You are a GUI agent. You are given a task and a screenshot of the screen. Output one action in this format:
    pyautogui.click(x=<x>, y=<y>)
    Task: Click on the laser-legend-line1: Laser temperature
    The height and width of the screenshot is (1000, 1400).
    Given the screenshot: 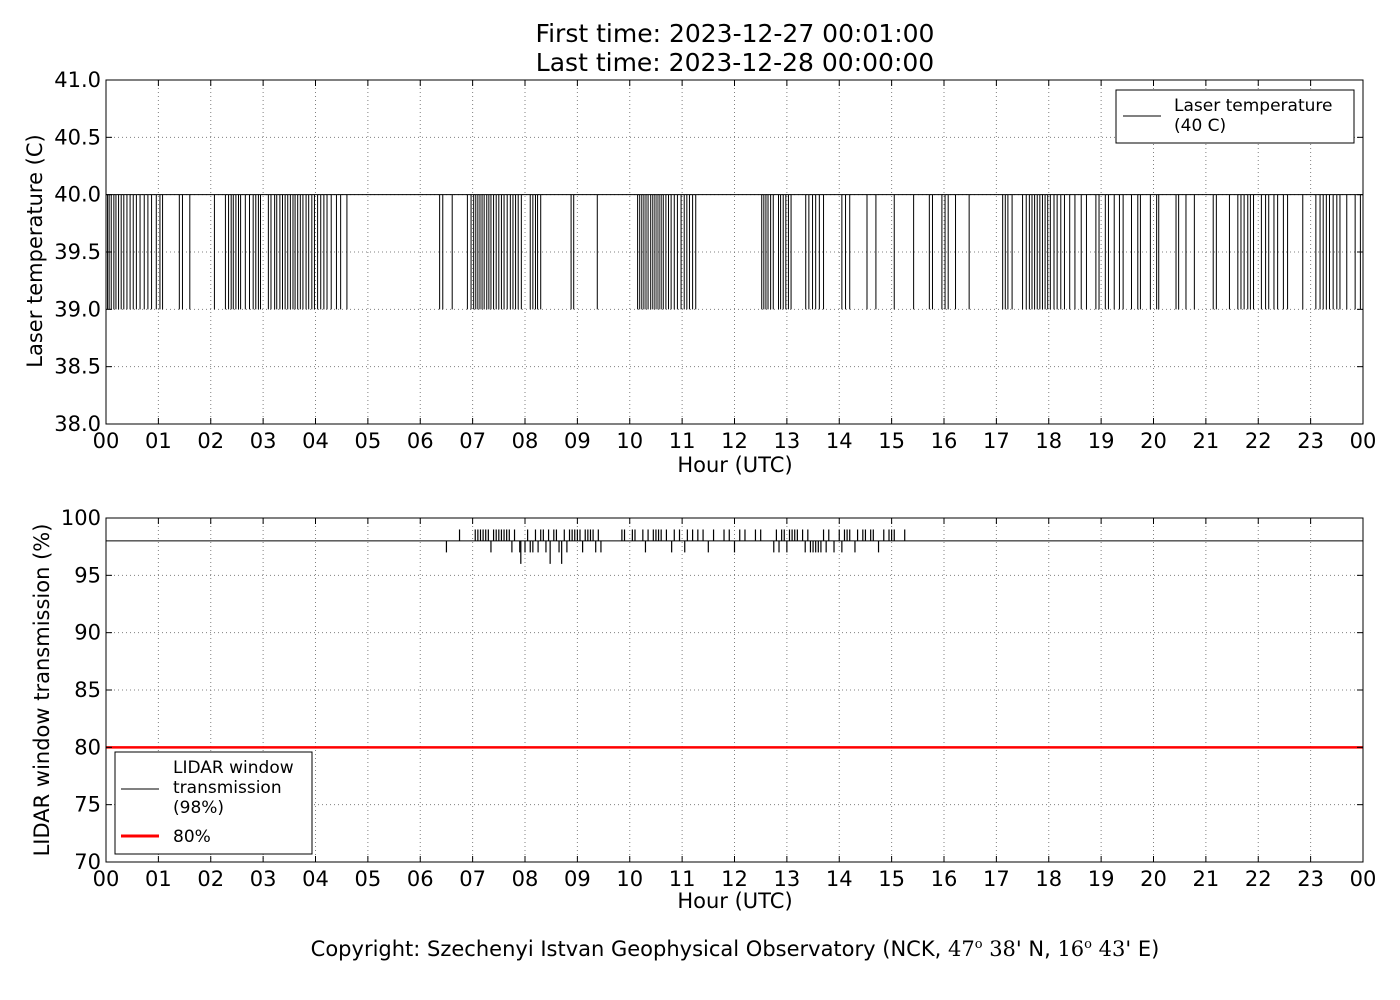 What is the action you would take?
    pyautogui.click(x=1253, y=106)
    